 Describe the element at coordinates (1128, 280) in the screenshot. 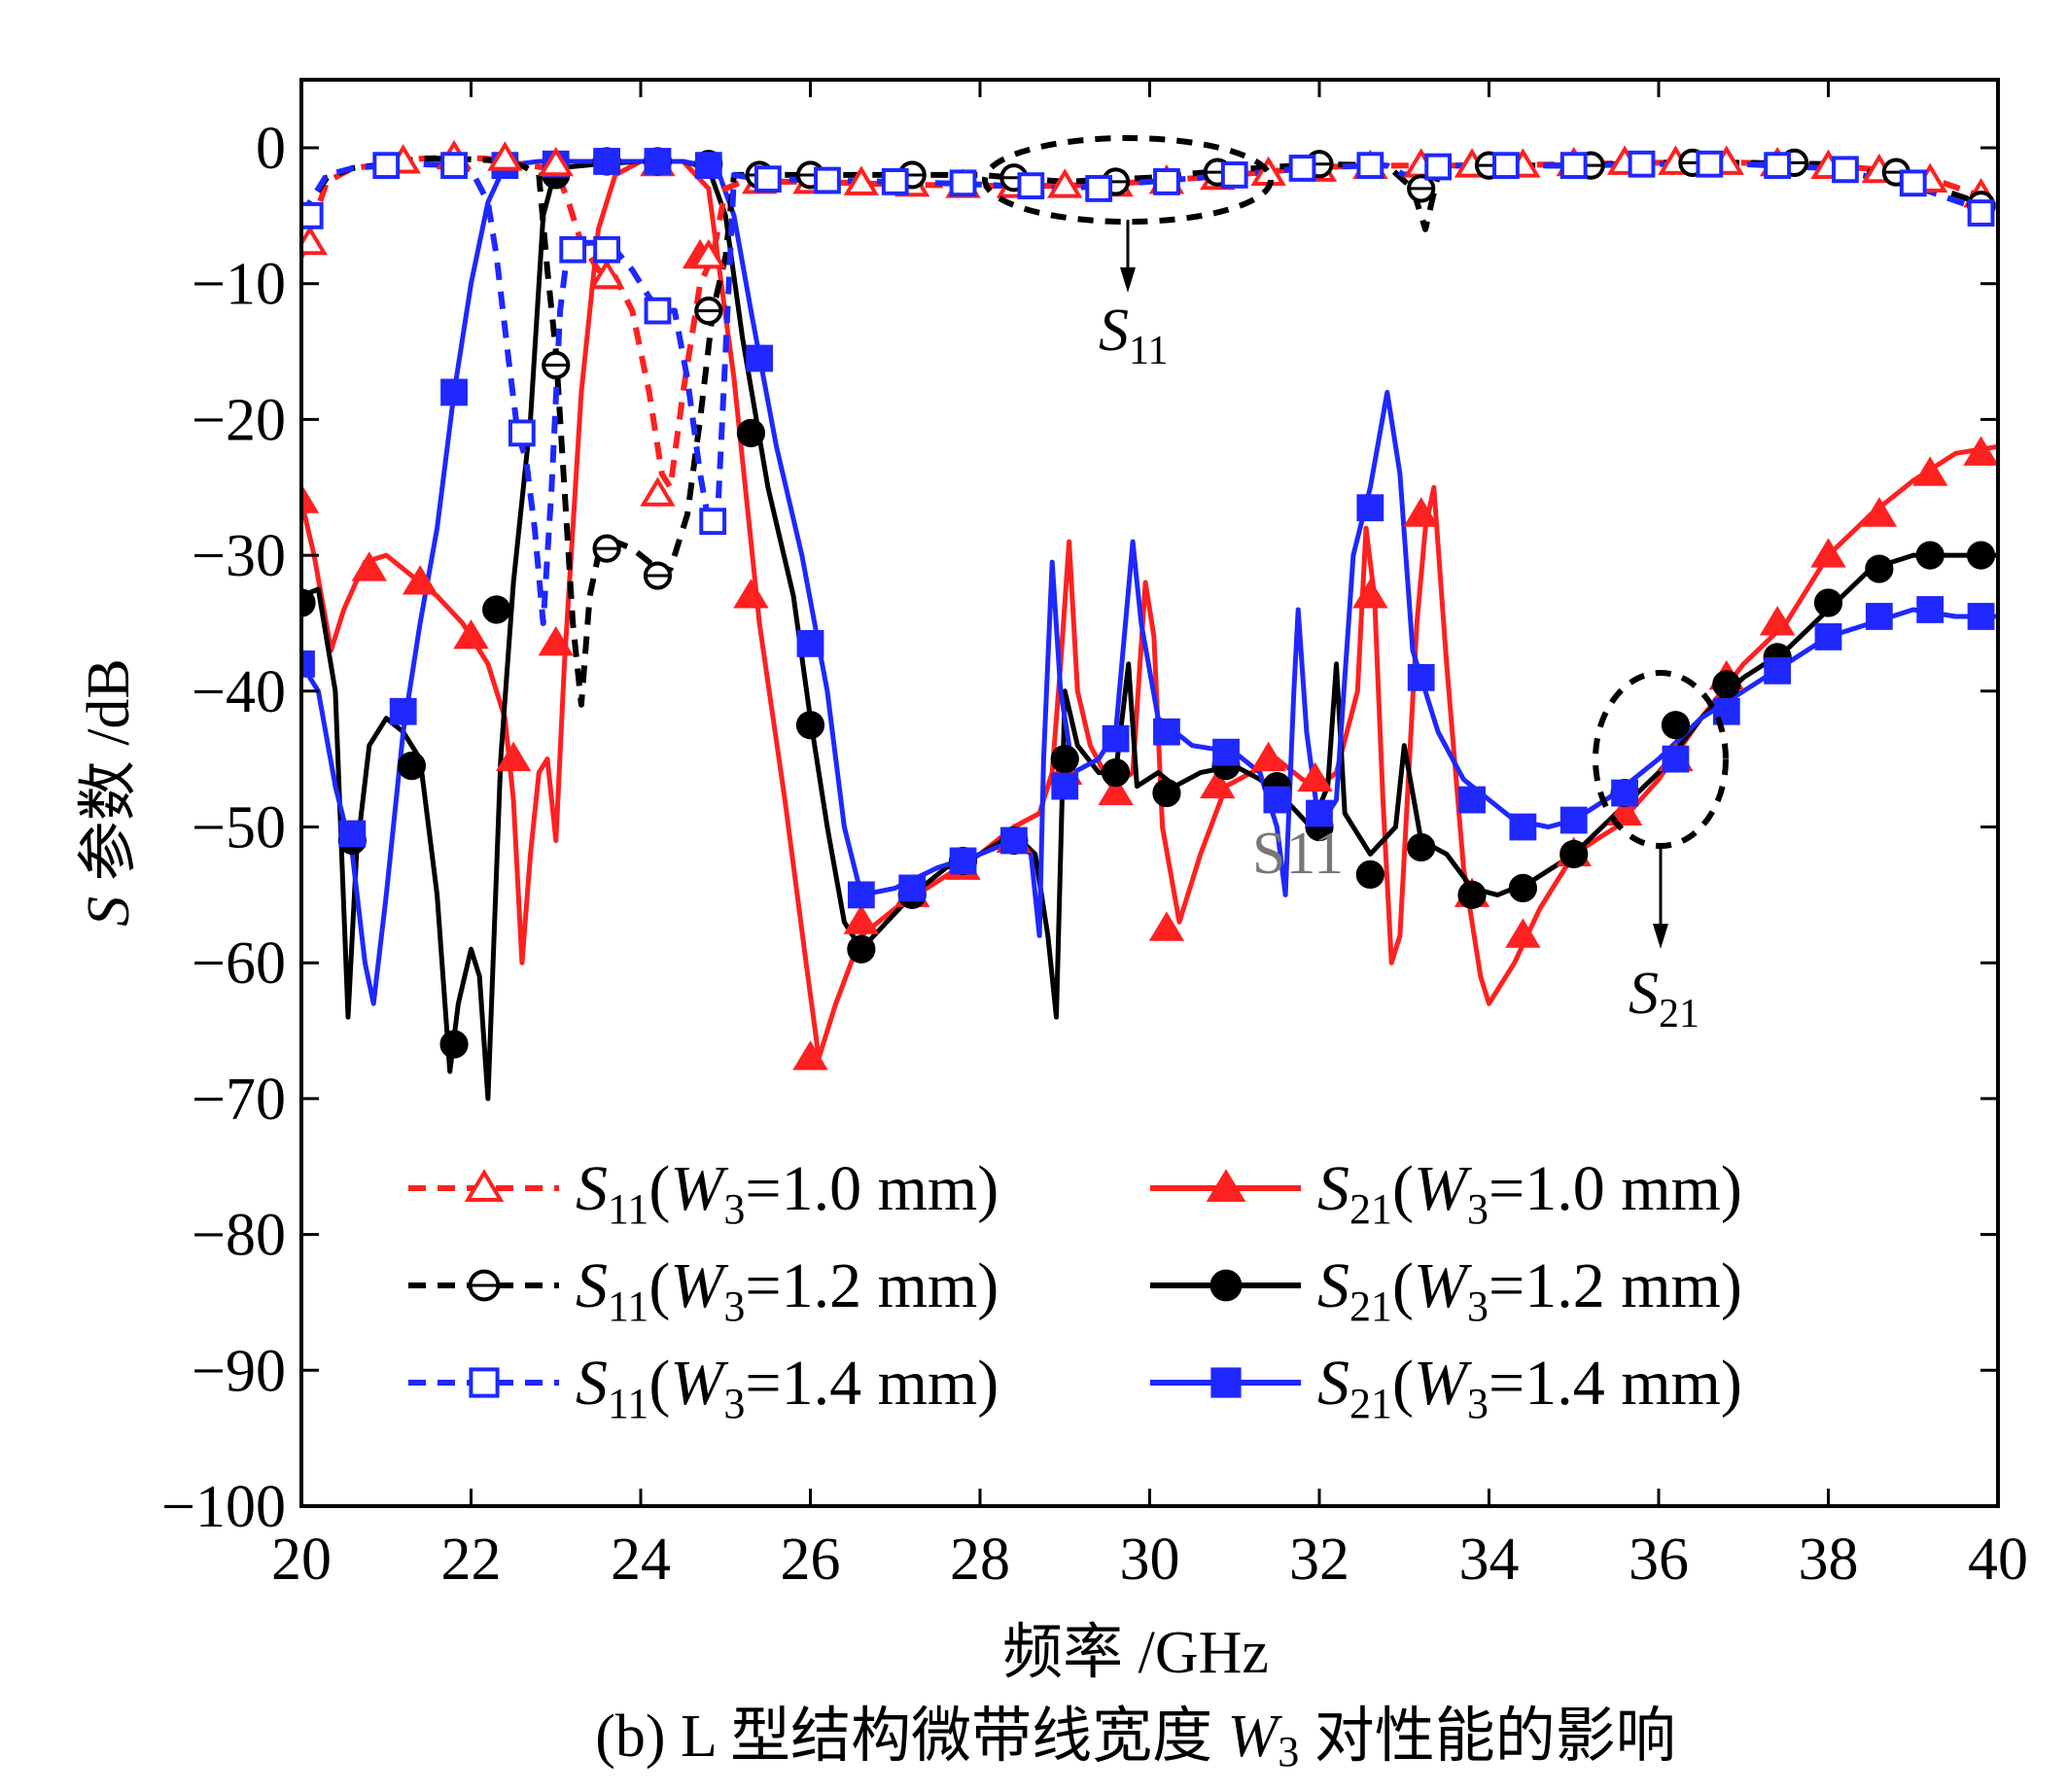

I see `s11-arrowhead` at that location.